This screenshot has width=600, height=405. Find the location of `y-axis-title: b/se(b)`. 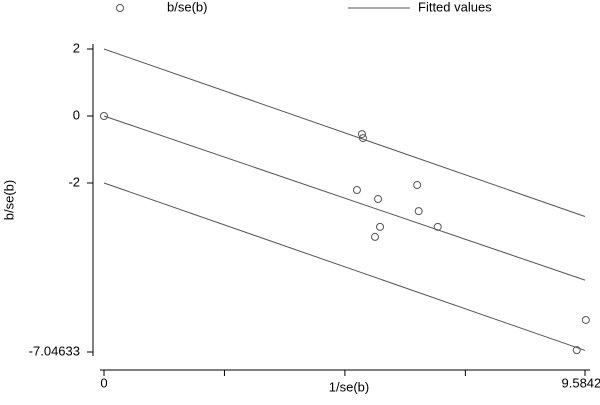

y-axis-title: b/se(b) is located at coordinates (8, 200).